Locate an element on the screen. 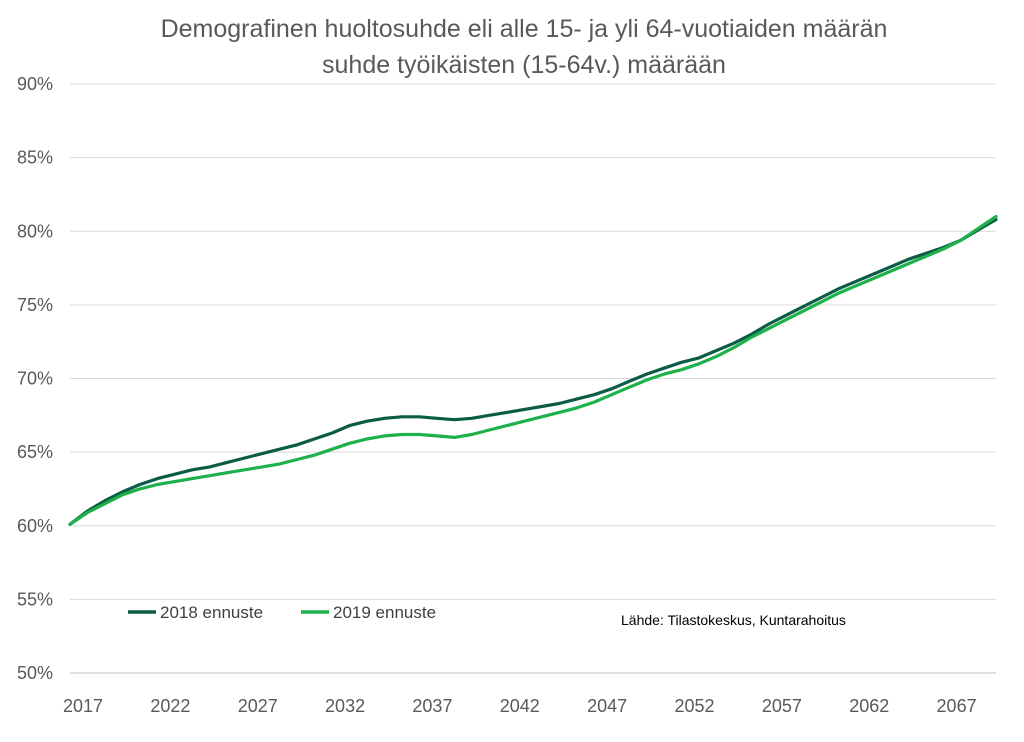 The height and width of the screenshot is (742, 1024). source-note: Lähde: Tilastokeskus, Kuntarahoitus is located at coordinates (733, 620).